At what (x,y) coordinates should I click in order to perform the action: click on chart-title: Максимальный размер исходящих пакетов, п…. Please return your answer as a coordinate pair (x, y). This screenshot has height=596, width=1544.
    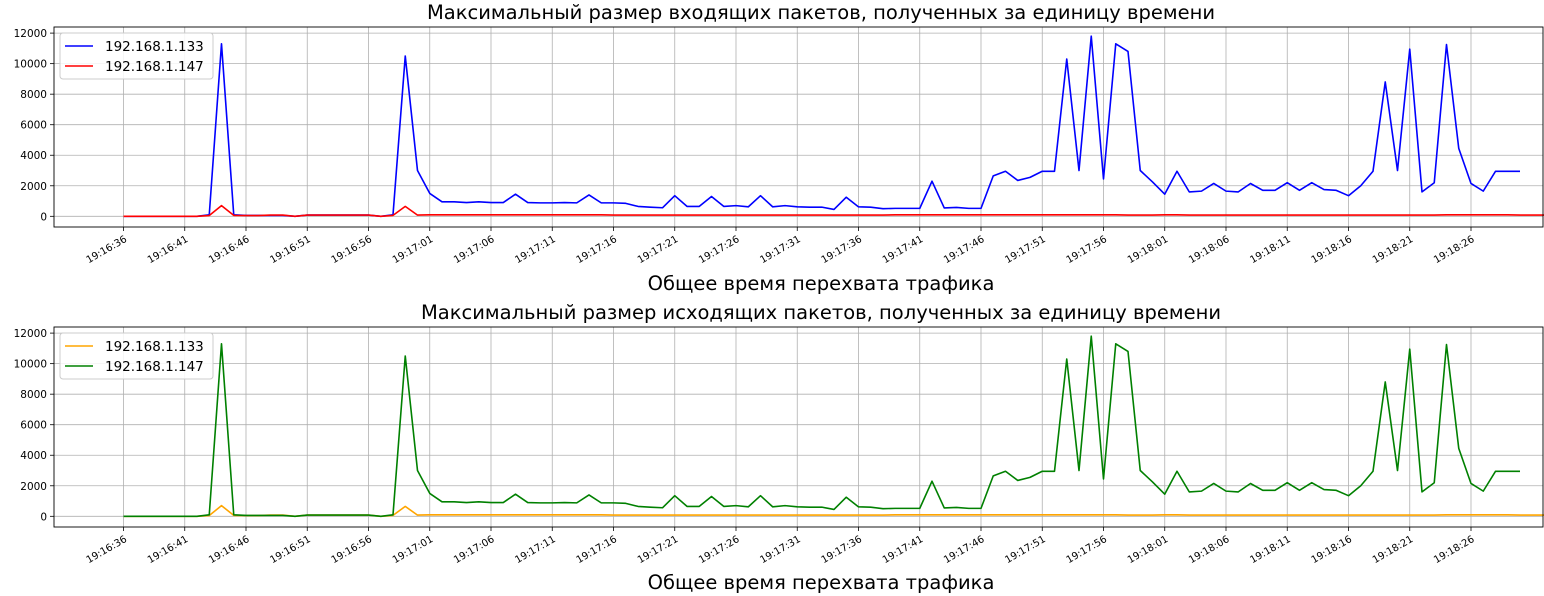
    Looking at the image, I should click on (821, 312).